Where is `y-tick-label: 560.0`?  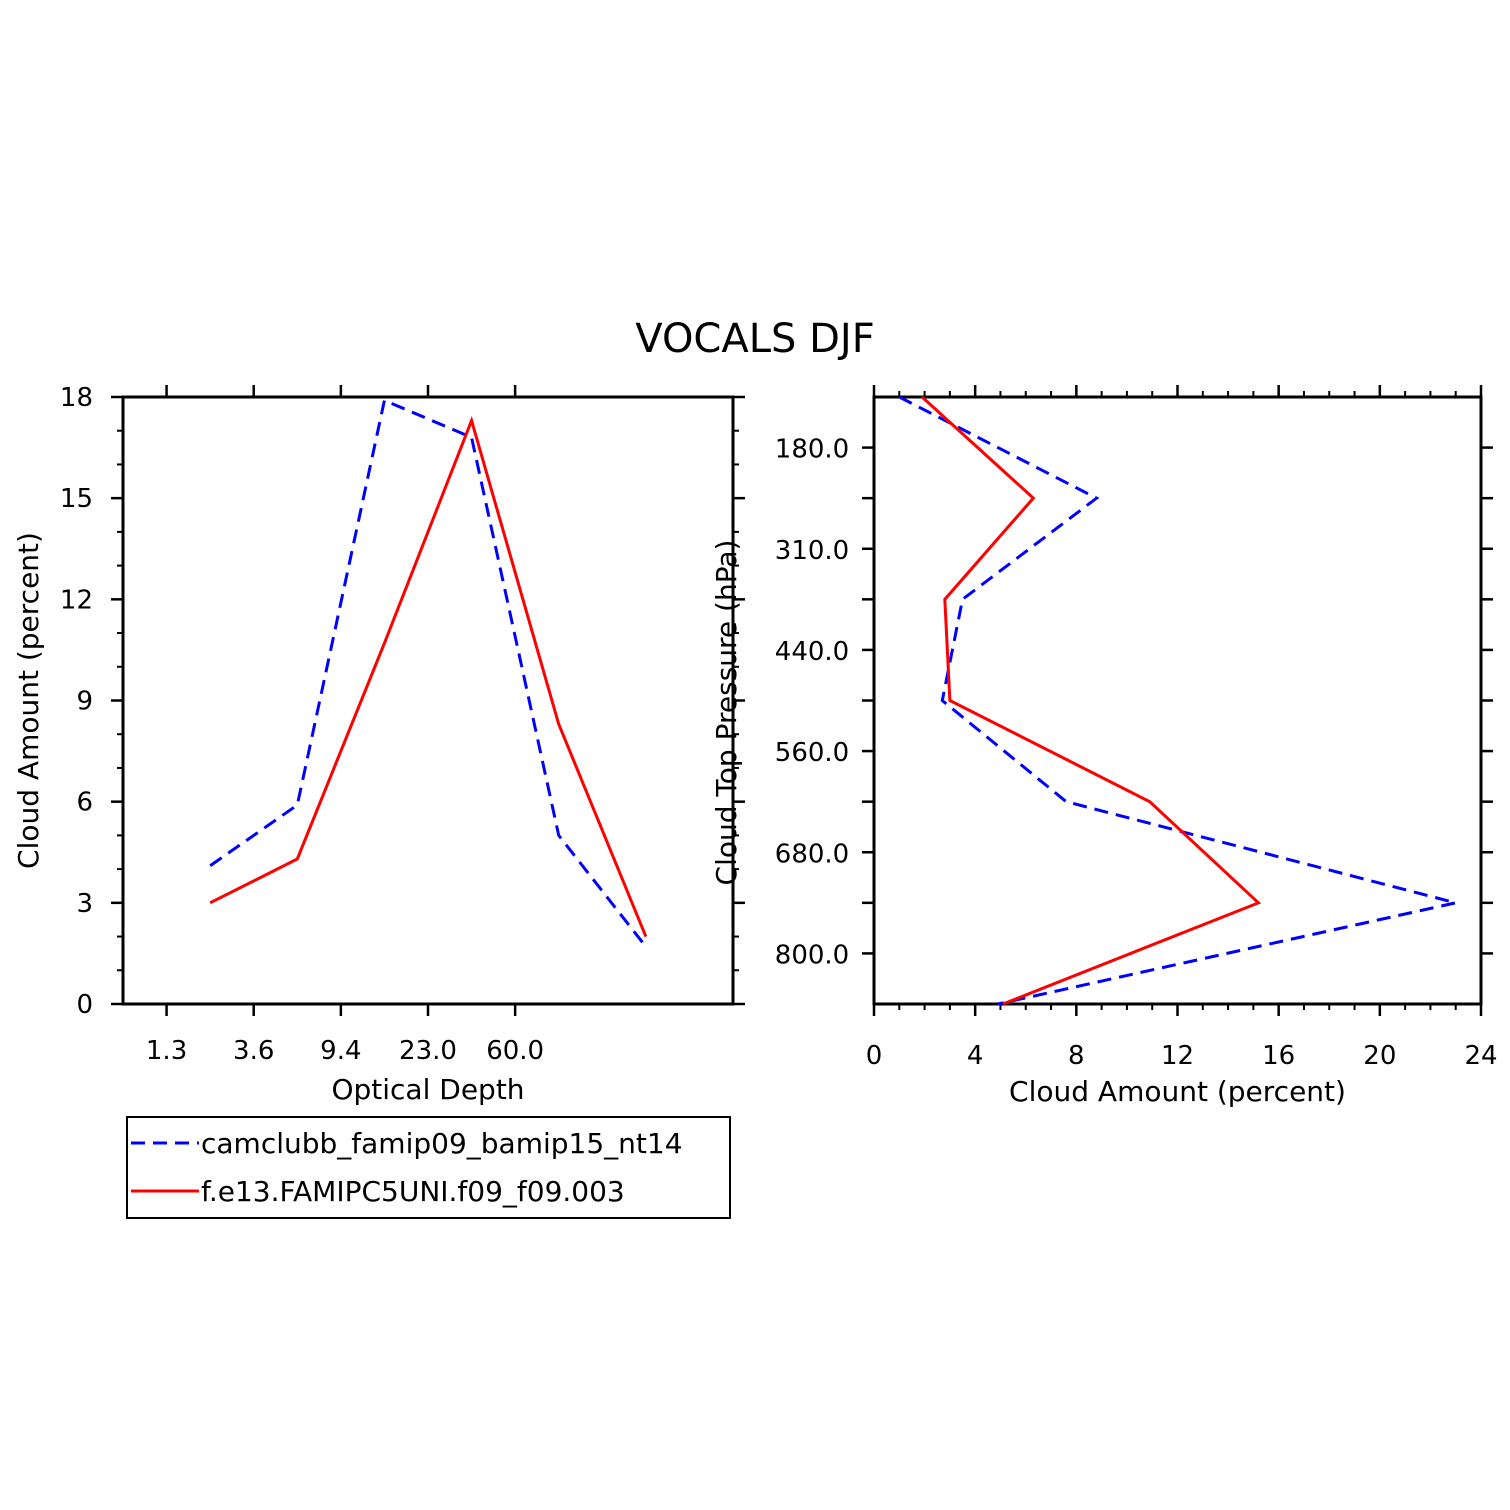
y-tick-label: 560.0 is located at coordinates (812, 753).